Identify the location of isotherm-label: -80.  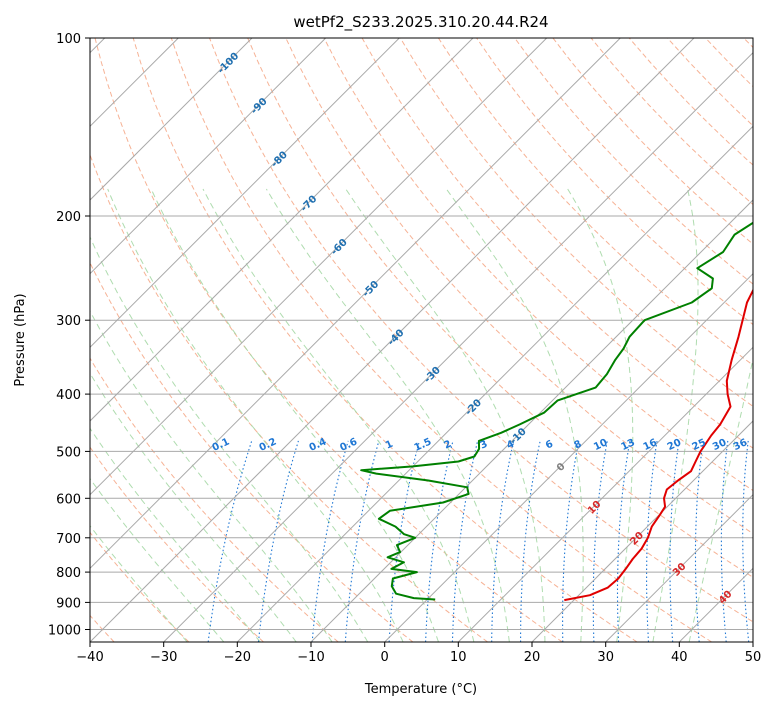
(279, 159).